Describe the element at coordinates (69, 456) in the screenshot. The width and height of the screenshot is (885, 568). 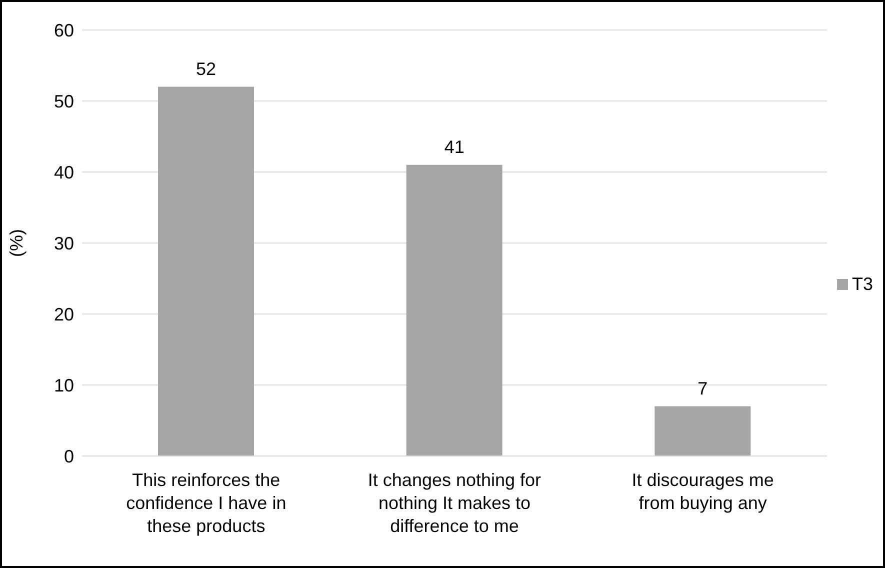
I see `y-tick-label: 0` at that location.